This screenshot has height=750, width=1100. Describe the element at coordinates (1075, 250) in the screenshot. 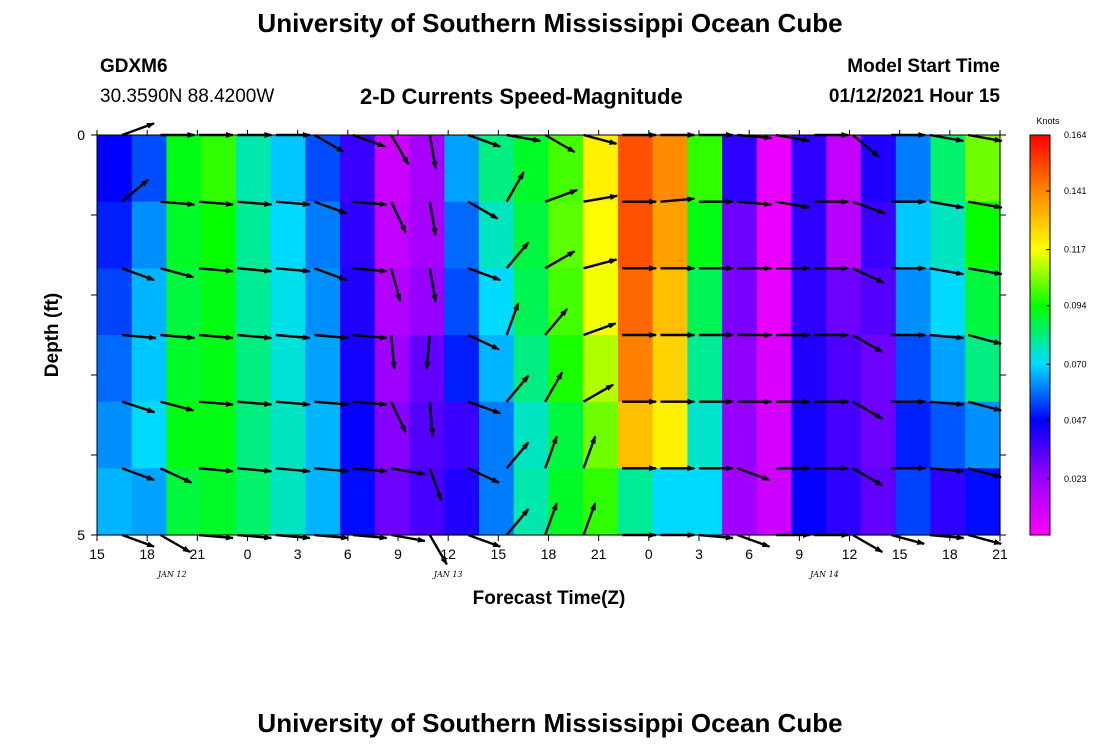

I see `colorbar-tick-label: 0.117` at that location.